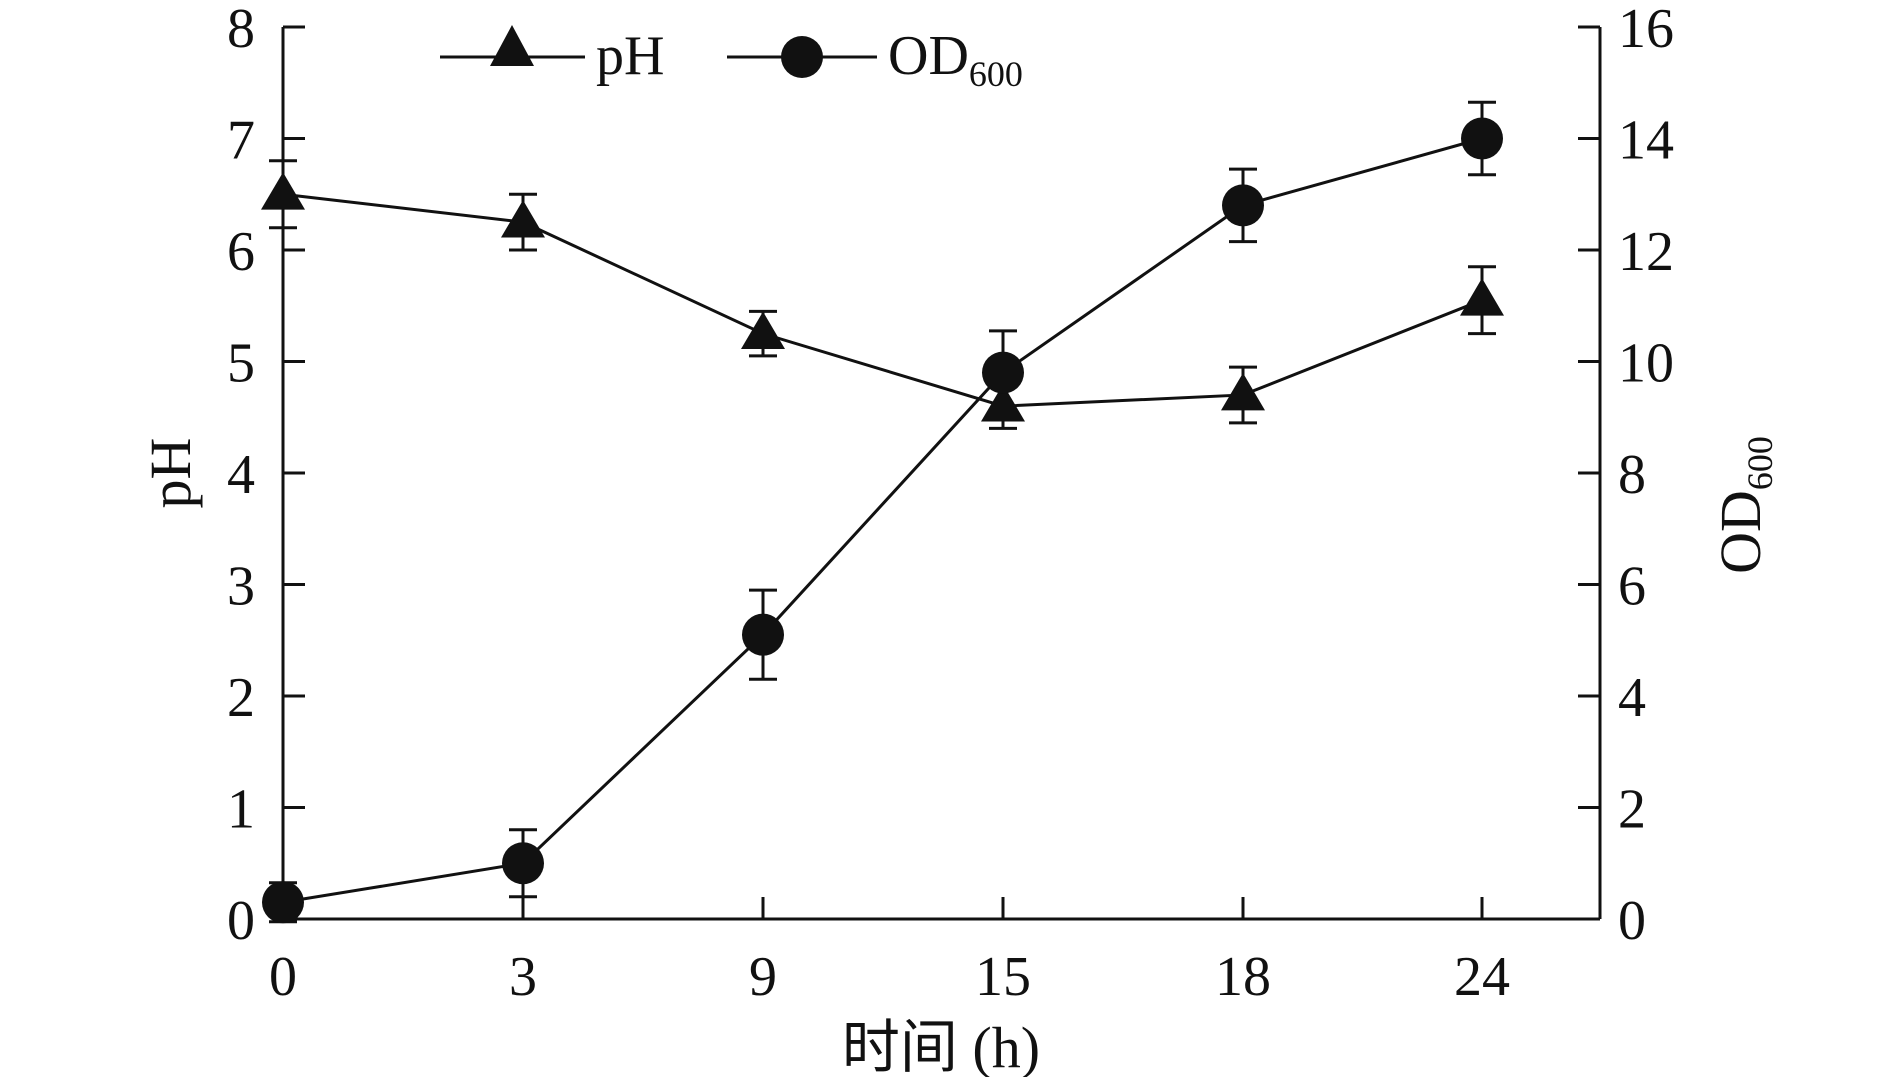  I want to click on x-axis-tick-label: 24, so click(1482, 977).